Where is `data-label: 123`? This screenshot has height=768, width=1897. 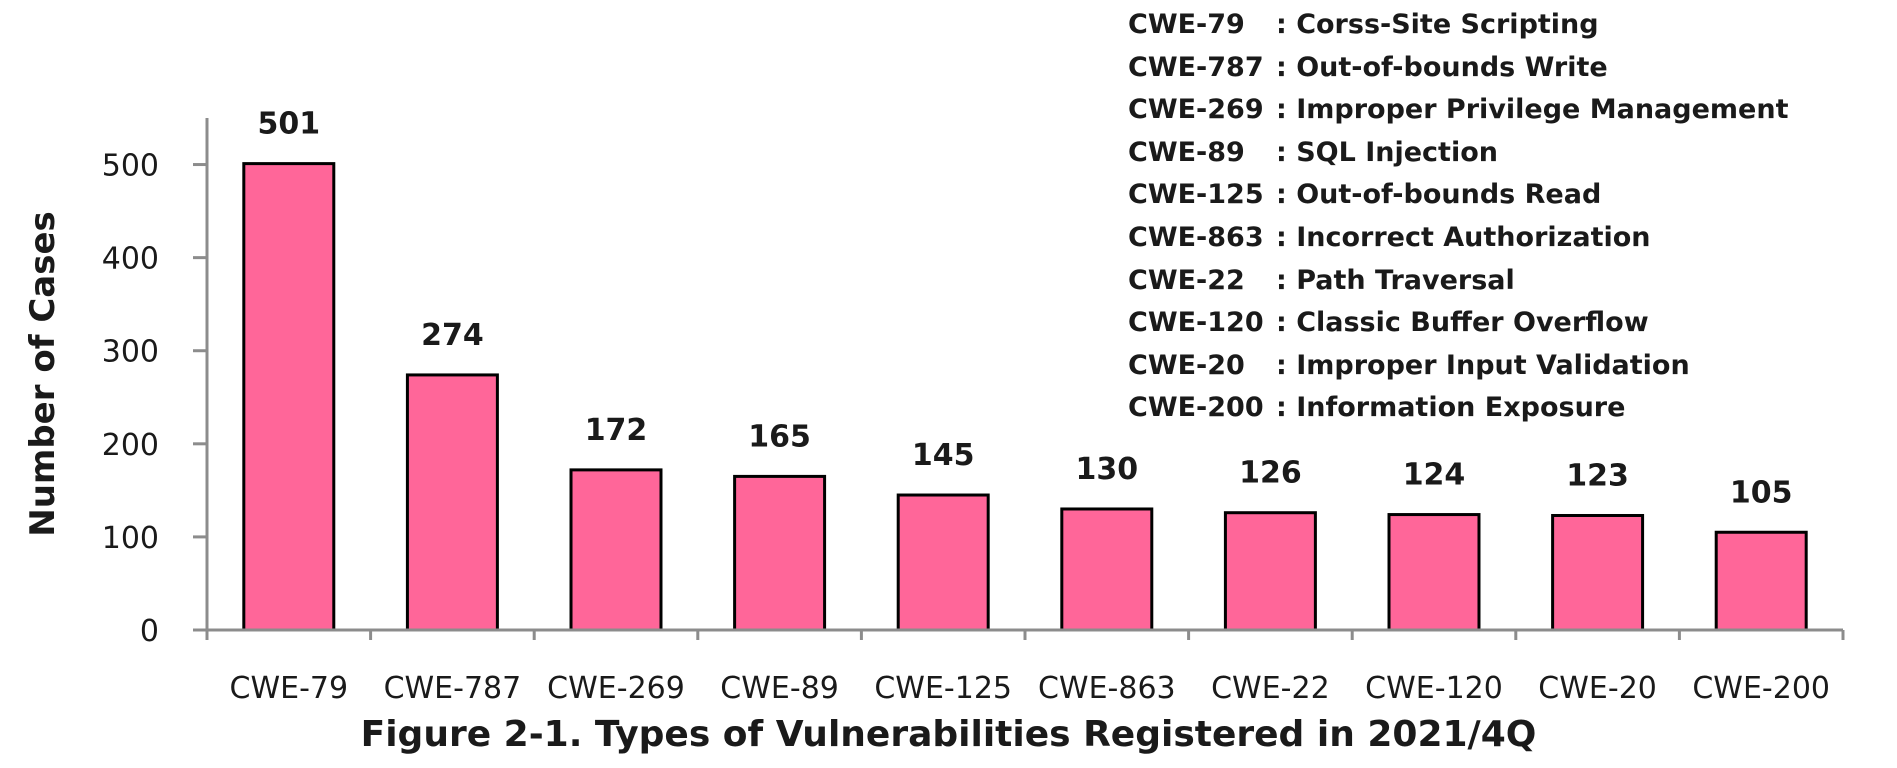
data-label: 123 is located at coordinates (1597, 475).